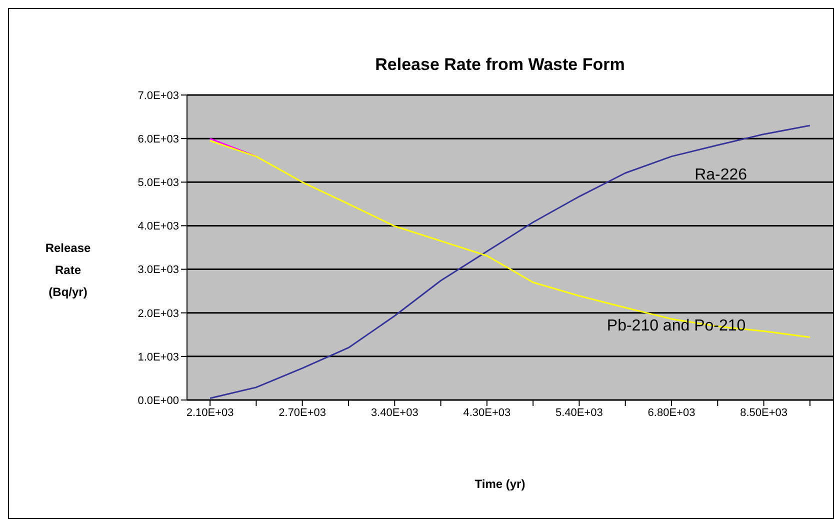 The height and width of the screenshot is (519, 834). I want to click on y-tick-label: 5.0E+03, so click(158, 183).